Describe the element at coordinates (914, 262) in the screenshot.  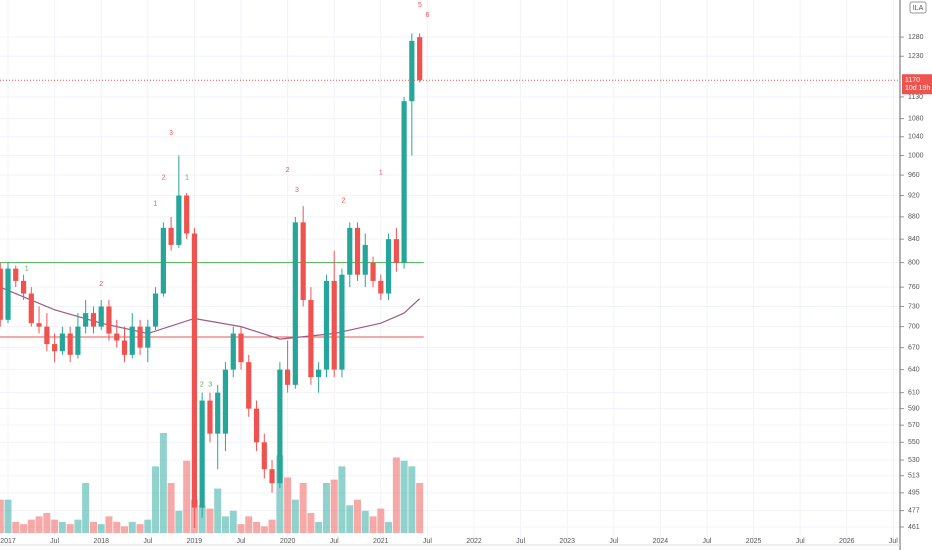
I see `y-tick-label: 800` at that location.